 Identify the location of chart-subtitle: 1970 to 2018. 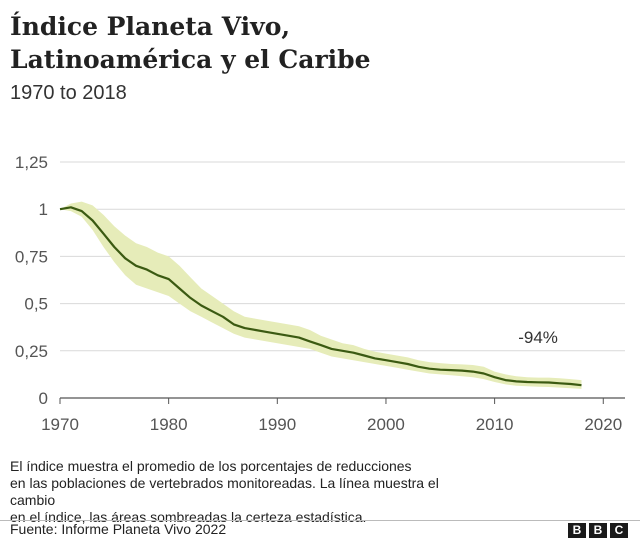
(68, 93).